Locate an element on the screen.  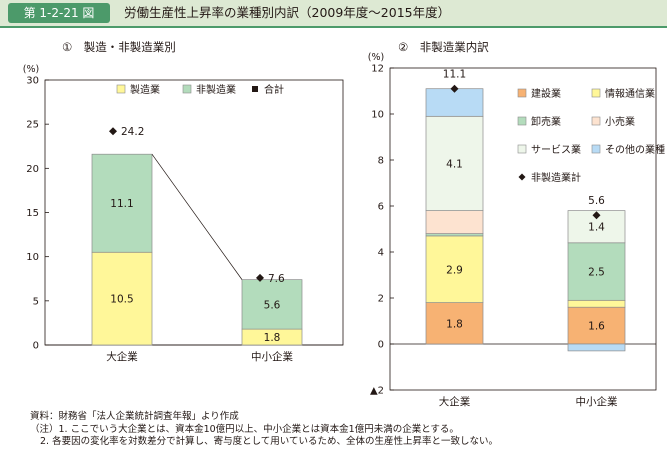
chart2-y-tick-label-4: 6 is located at coordinates (381, 207).